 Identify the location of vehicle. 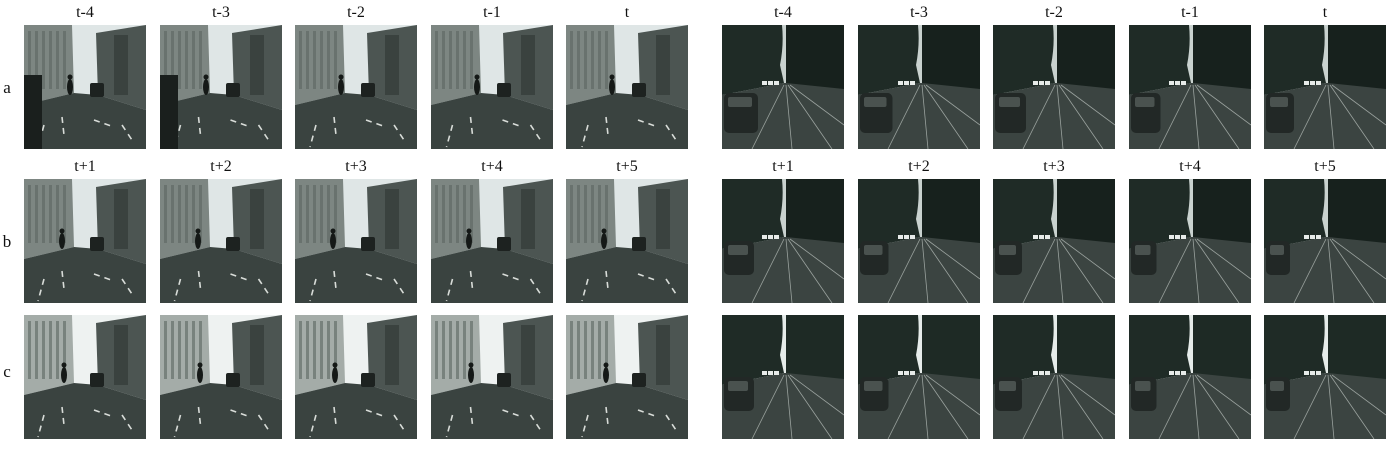
(233, 380).